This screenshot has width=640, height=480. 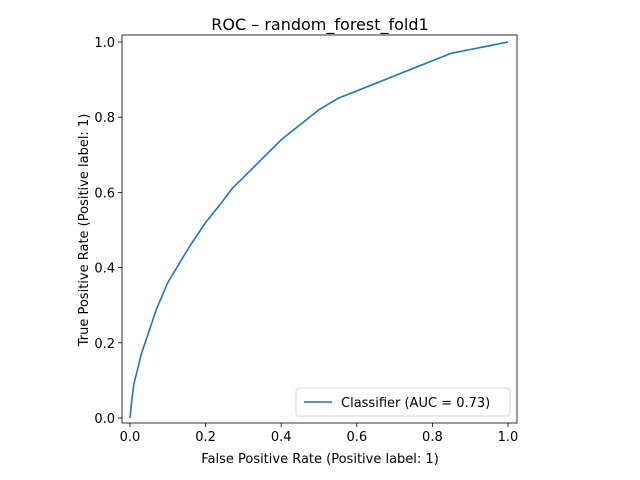 What do you see at coordinates (415, 403) in the screenshot?
I see `legend-label: Classifier (AUC = 0.73)` at bounding box center [415, 403].